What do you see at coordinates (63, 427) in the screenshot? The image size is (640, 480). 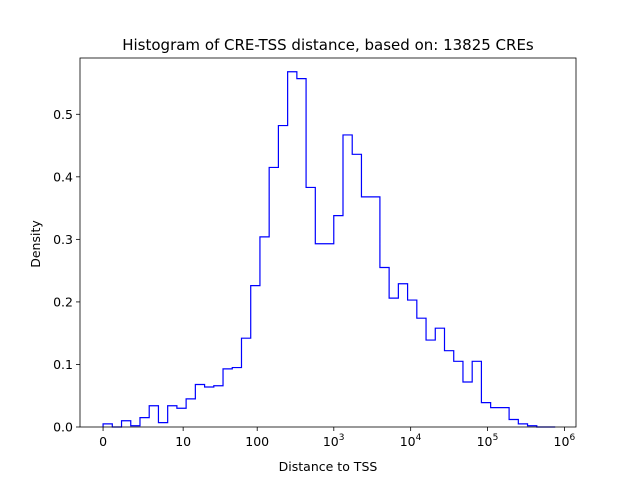 I see `y-tick-label: 0.0` at bounding box center [63, 427].